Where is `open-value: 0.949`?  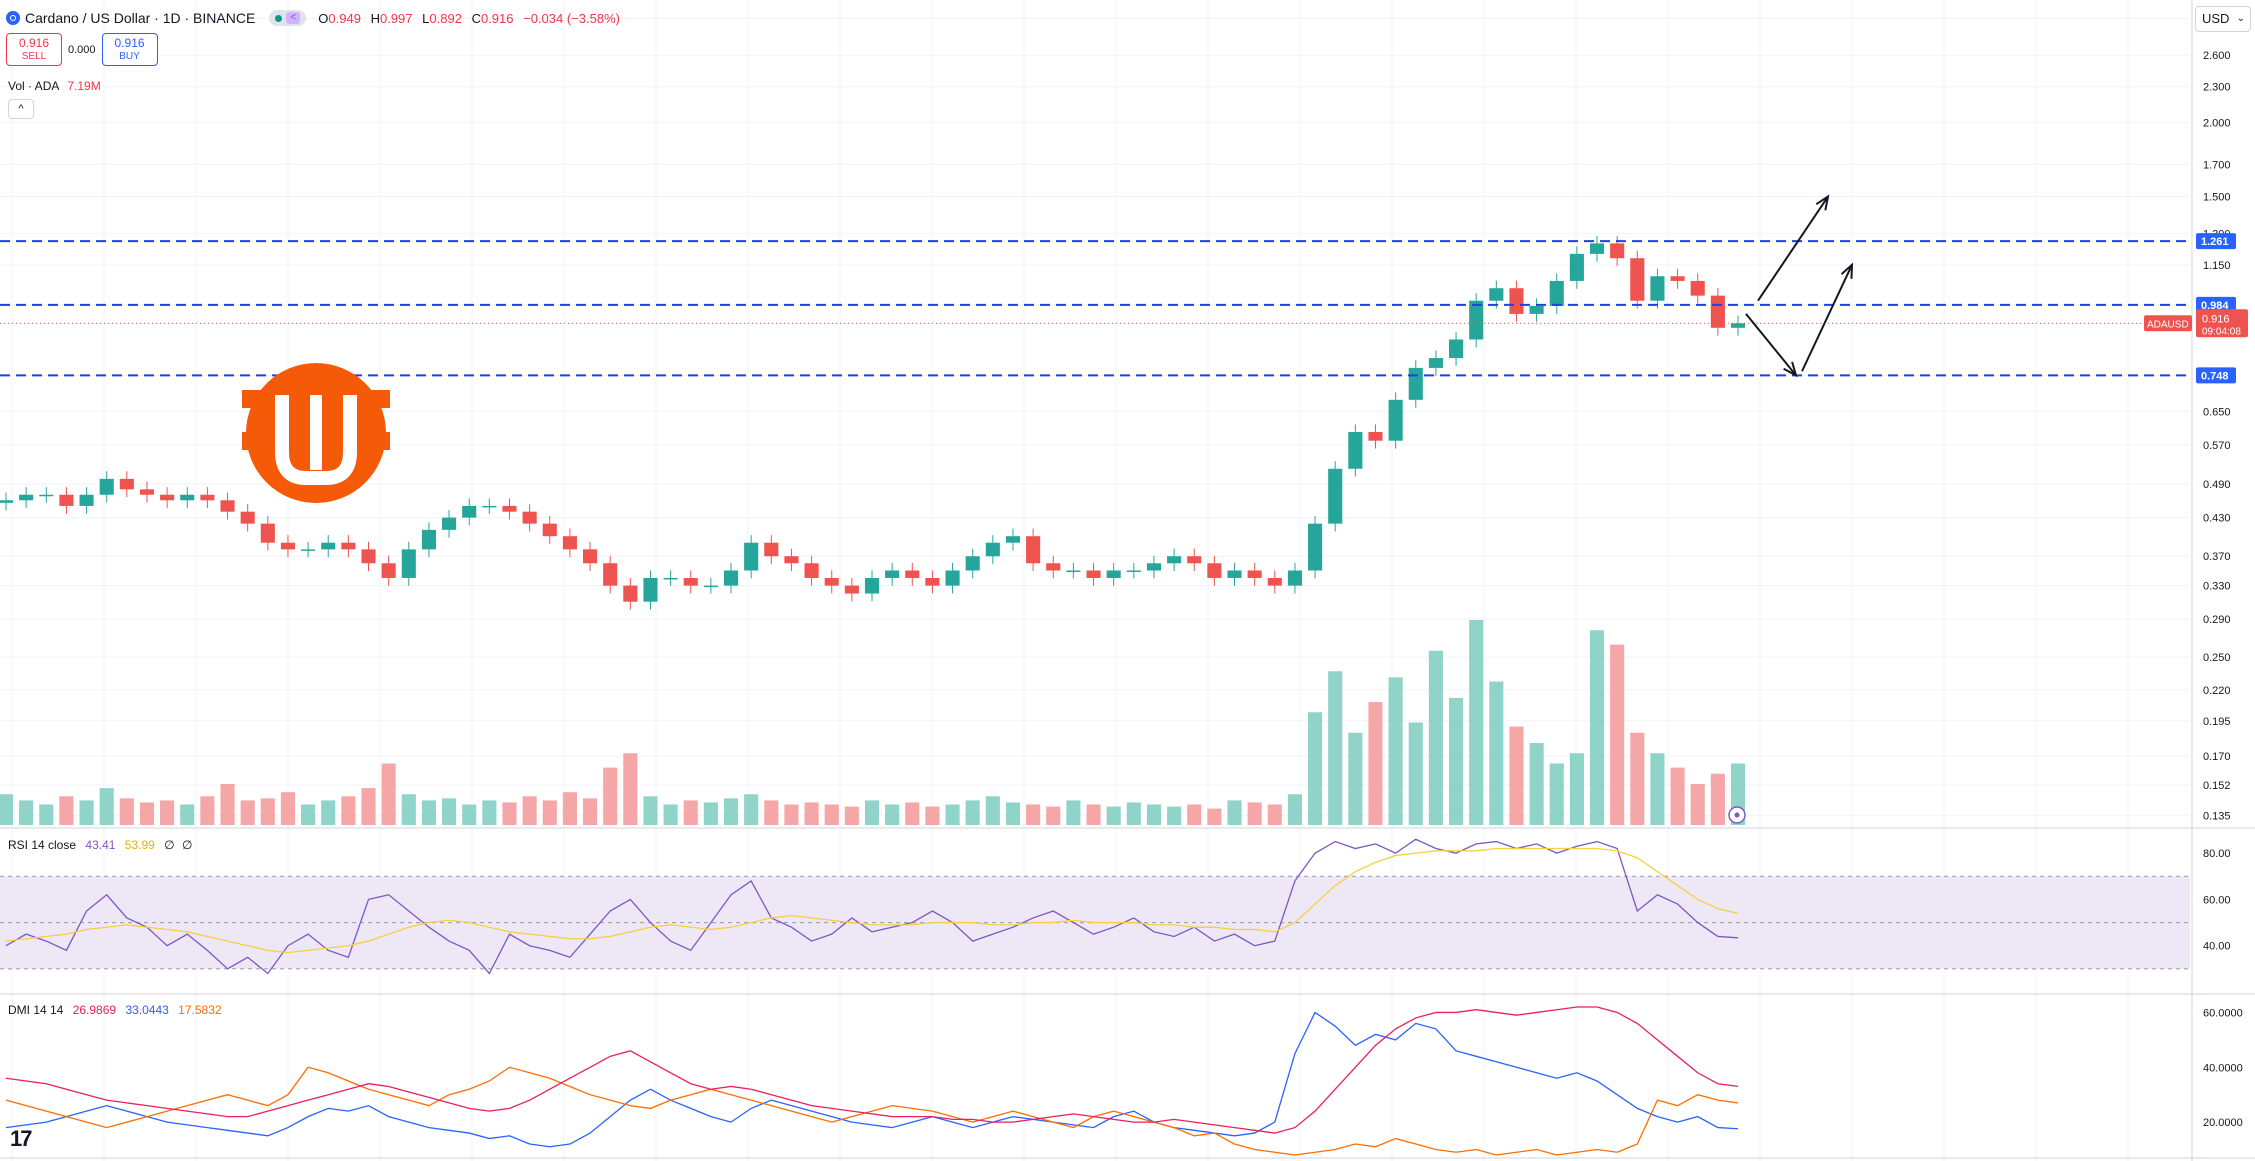 open-value: 0.949 is located at coordinates (344, 18).